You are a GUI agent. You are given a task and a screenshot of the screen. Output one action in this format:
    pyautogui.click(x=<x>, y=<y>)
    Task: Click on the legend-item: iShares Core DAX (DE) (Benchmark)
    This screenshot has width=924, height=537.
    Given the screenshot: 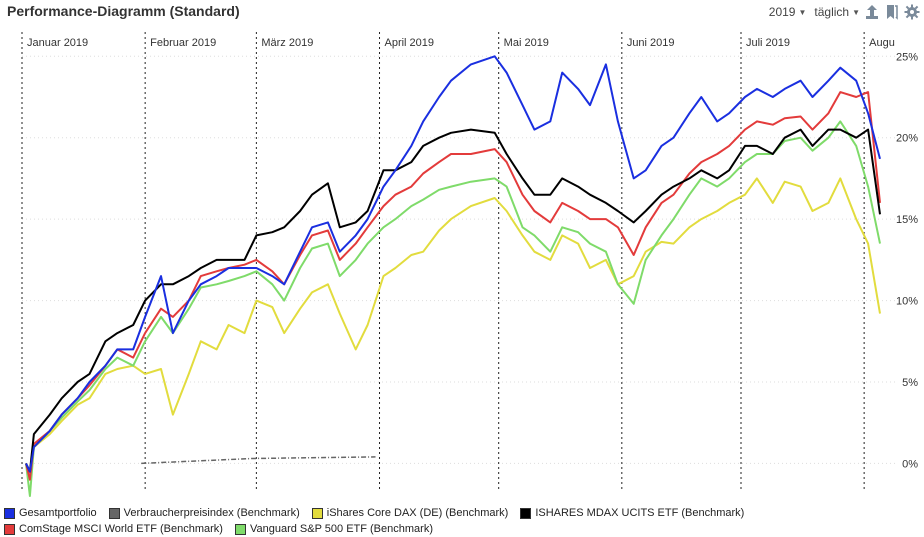 What is the action you would take?
    pyautogui.click(x=410, y=513)
    